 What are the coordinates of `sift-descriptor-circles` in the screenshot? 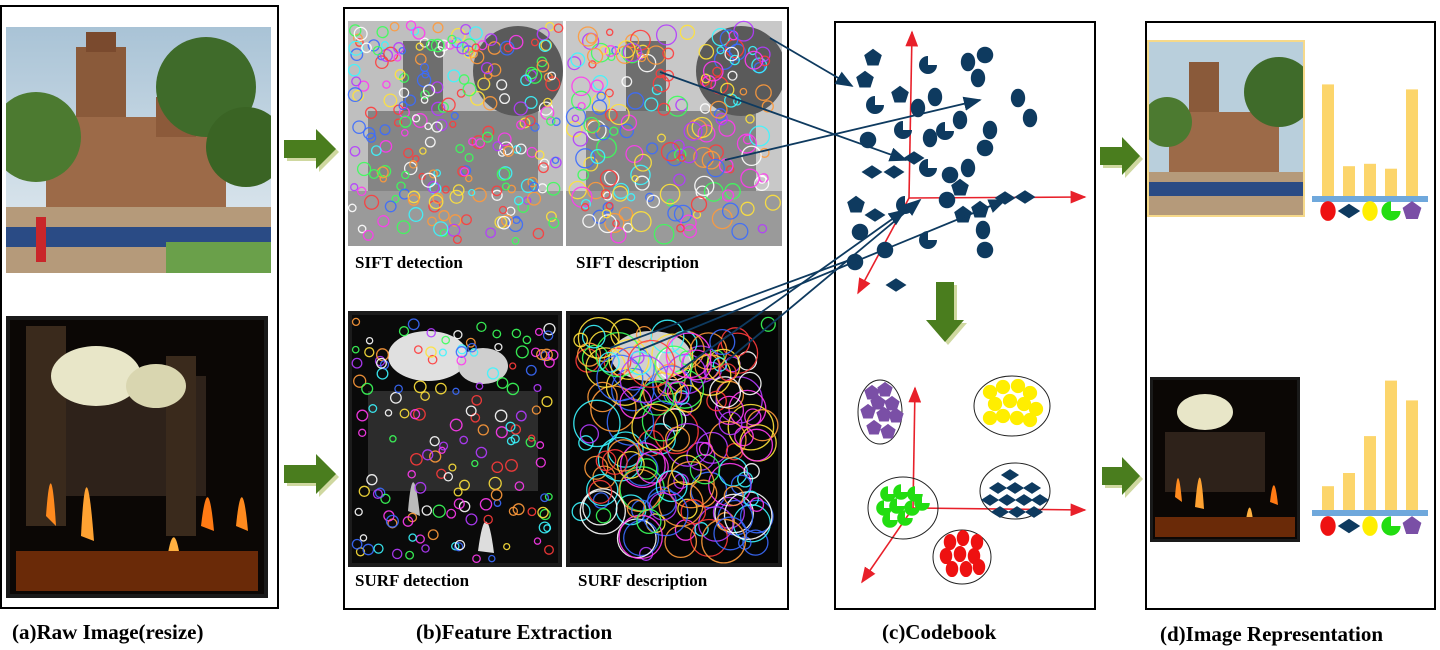 It's located at (673, 132).